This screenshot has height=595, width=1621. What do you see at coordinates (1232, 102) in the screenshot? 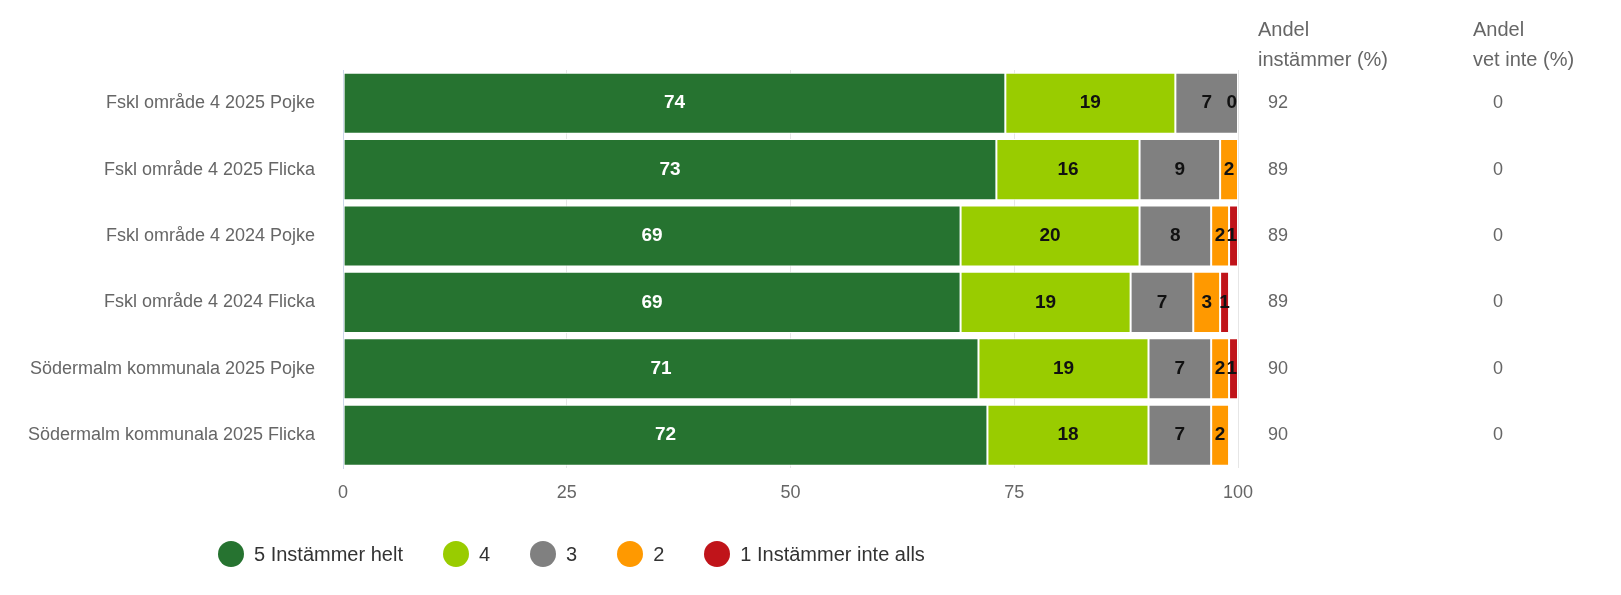
I see `data-label: 0` at bounding box center [1232, 102].